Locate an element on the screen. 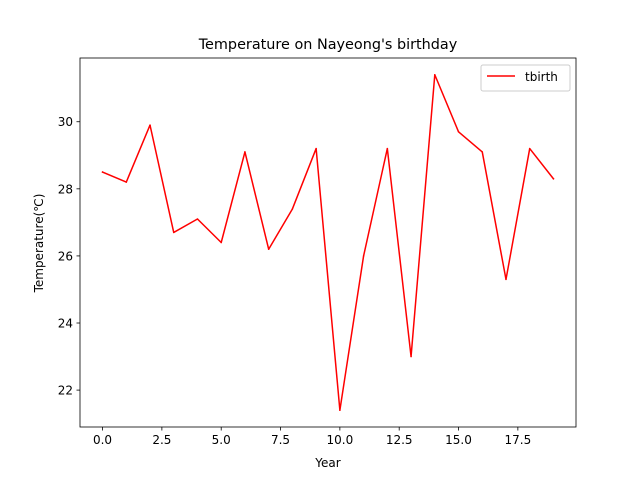 The height and width of the screenshot is (484, 640). y-axis-ticks: 22 24 26 28 30 is located at coordinates (69, 256).